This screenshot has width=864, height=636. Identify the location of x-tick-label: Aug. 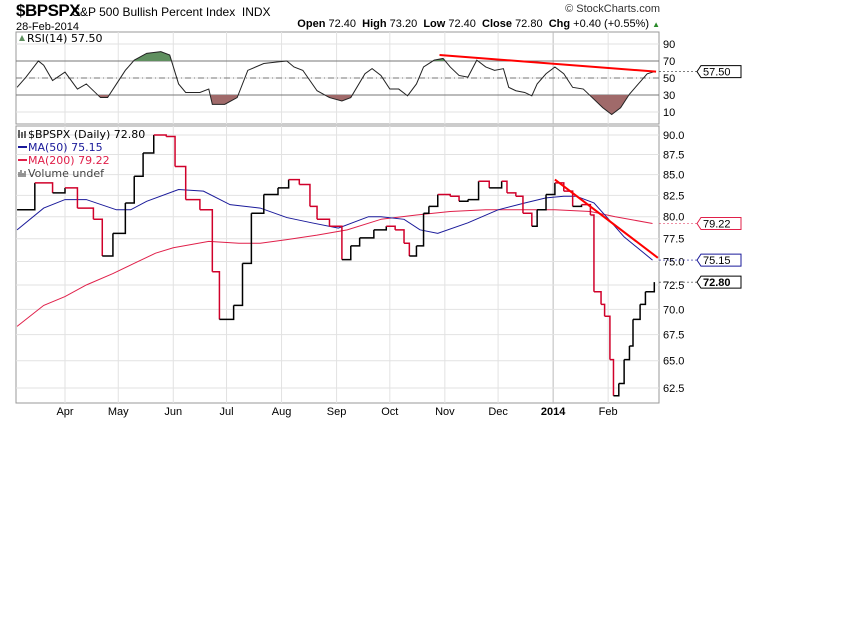
(282, 412).